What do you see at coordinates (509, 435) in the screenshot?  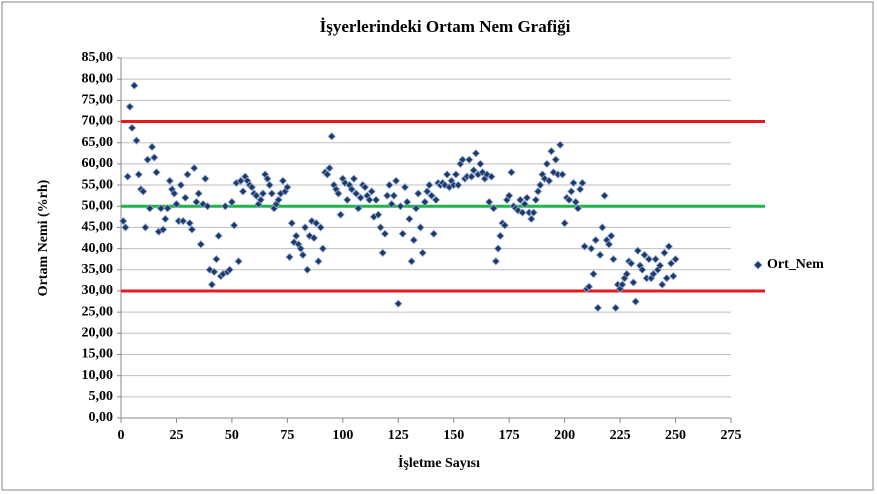 I see `x-tick-label: 175` at bounding box center [509, 435].